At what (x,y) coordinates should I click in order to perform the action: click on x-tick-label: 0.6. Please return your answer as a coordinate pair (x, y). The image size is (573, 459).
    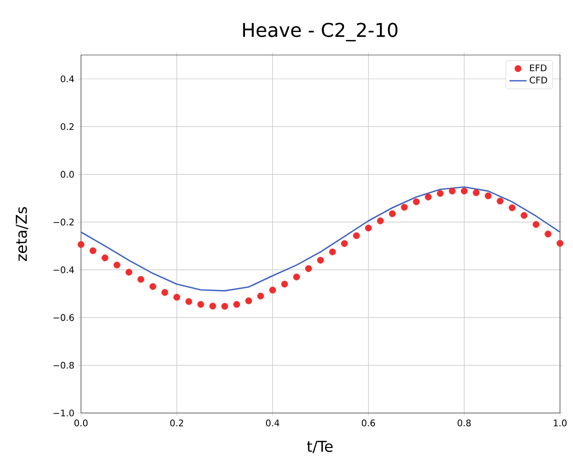
    Looking at the image, I should click on (368, 423).